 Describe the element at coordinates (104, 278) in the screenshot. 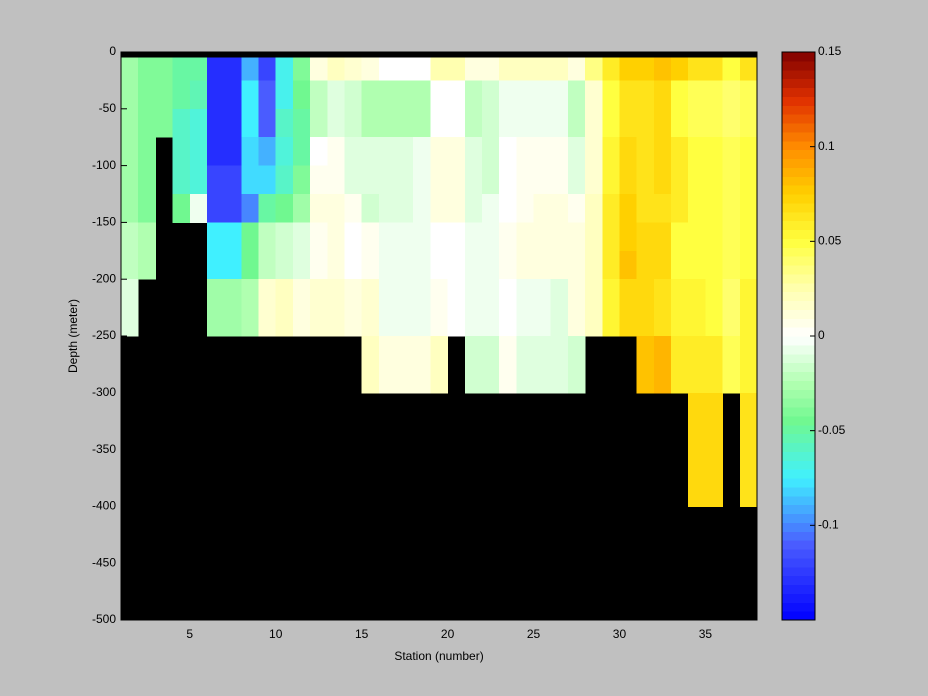

I see `y-tick-label: -200` at that location.